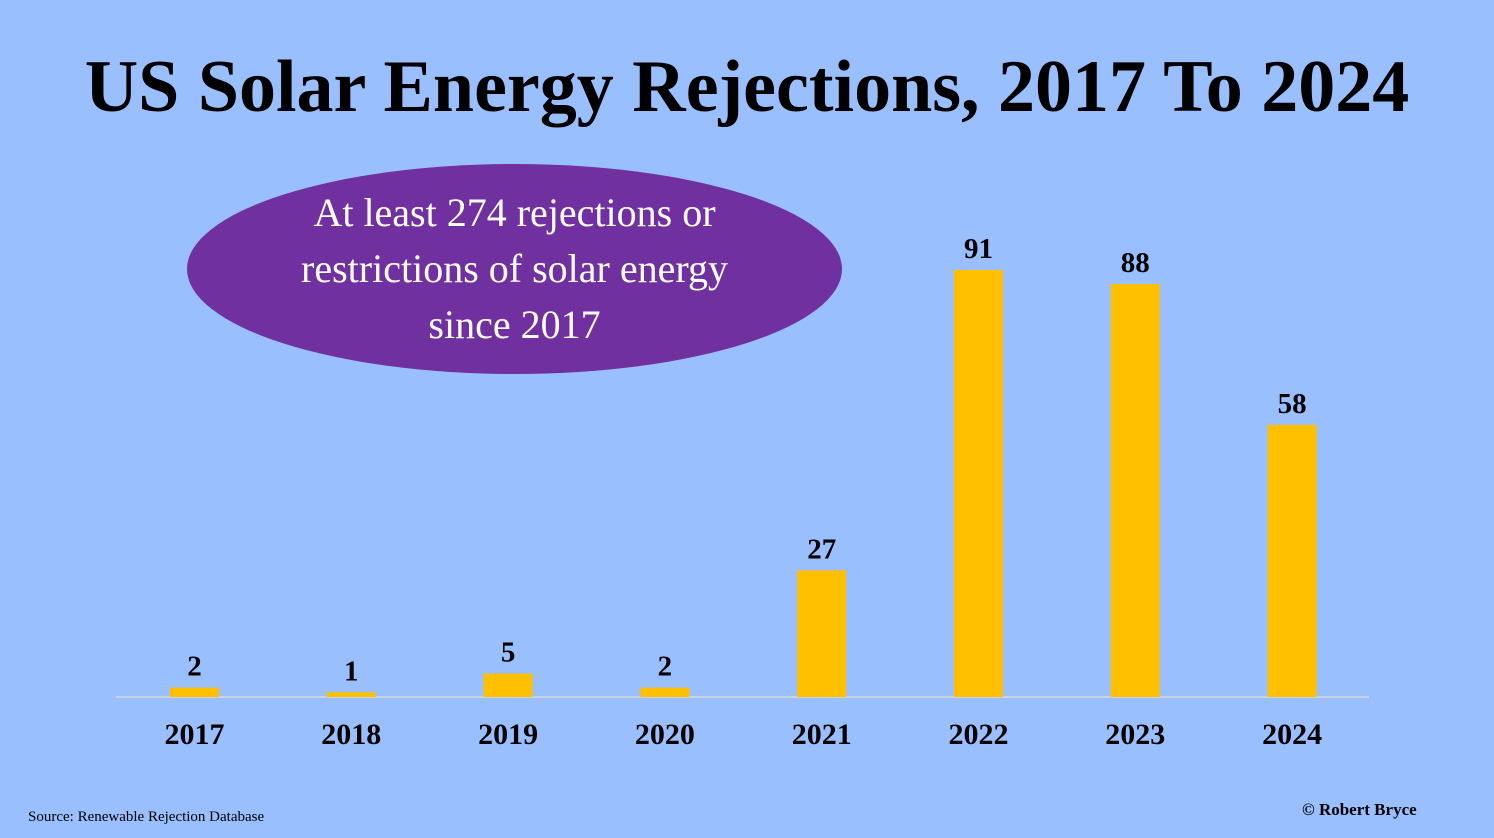 This screenshot has width=1494, height=838. What do you see at coordinates (195, 734) in the screenshot?
I see `x-tick-label-2017: 2017` at bounding box center [195, 734].